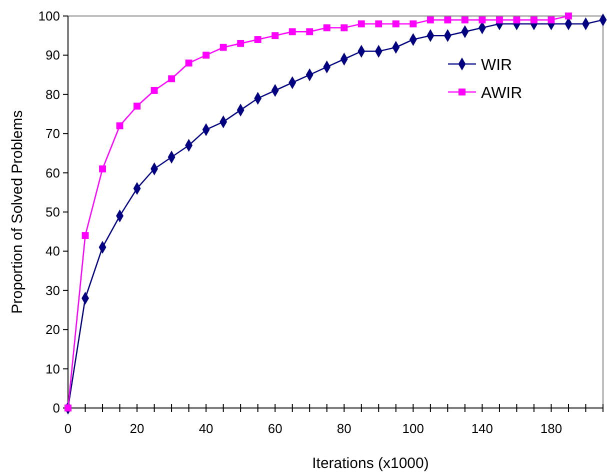 The image size is (607, 475). Describe the element at coordinates (68, 428) in the screenshot. I see `x-tick-label: 0` at that location.